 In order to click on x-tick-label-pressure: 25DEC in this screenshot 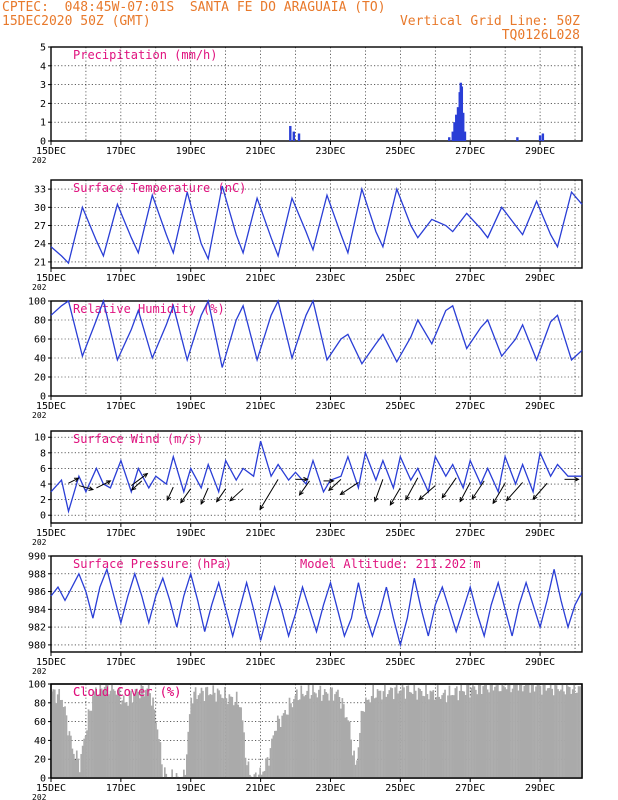, I will do `click(400, 662)`.